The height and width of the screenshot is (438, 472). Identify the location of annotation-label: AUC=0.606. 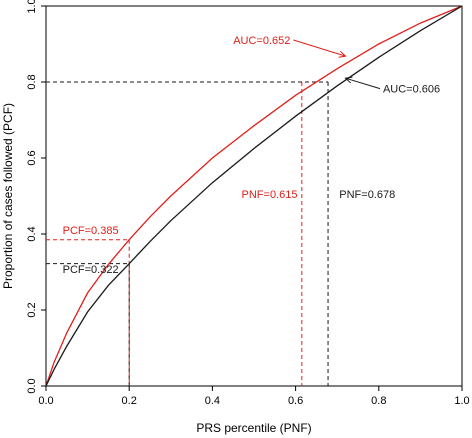
(411, 90).